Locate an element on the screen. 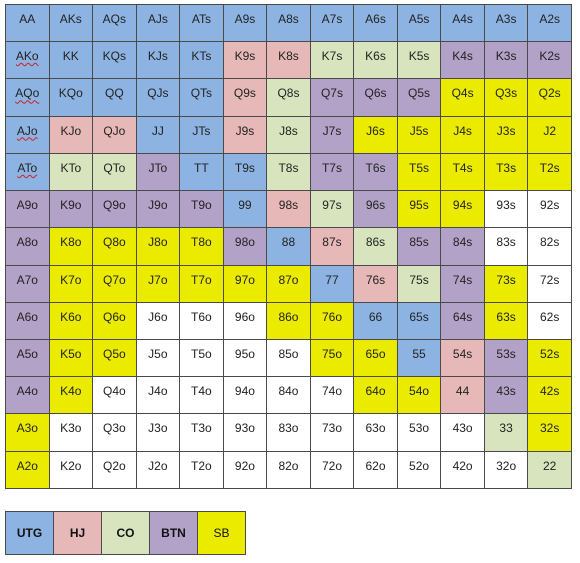 Image resolution: width=580 pixels, height=563 pixels. grid-row: A7o K7o Q7o J7o T7o 97o 87o 77 76s 75s 74s 73s 72s is located at coordinates (288, 283).